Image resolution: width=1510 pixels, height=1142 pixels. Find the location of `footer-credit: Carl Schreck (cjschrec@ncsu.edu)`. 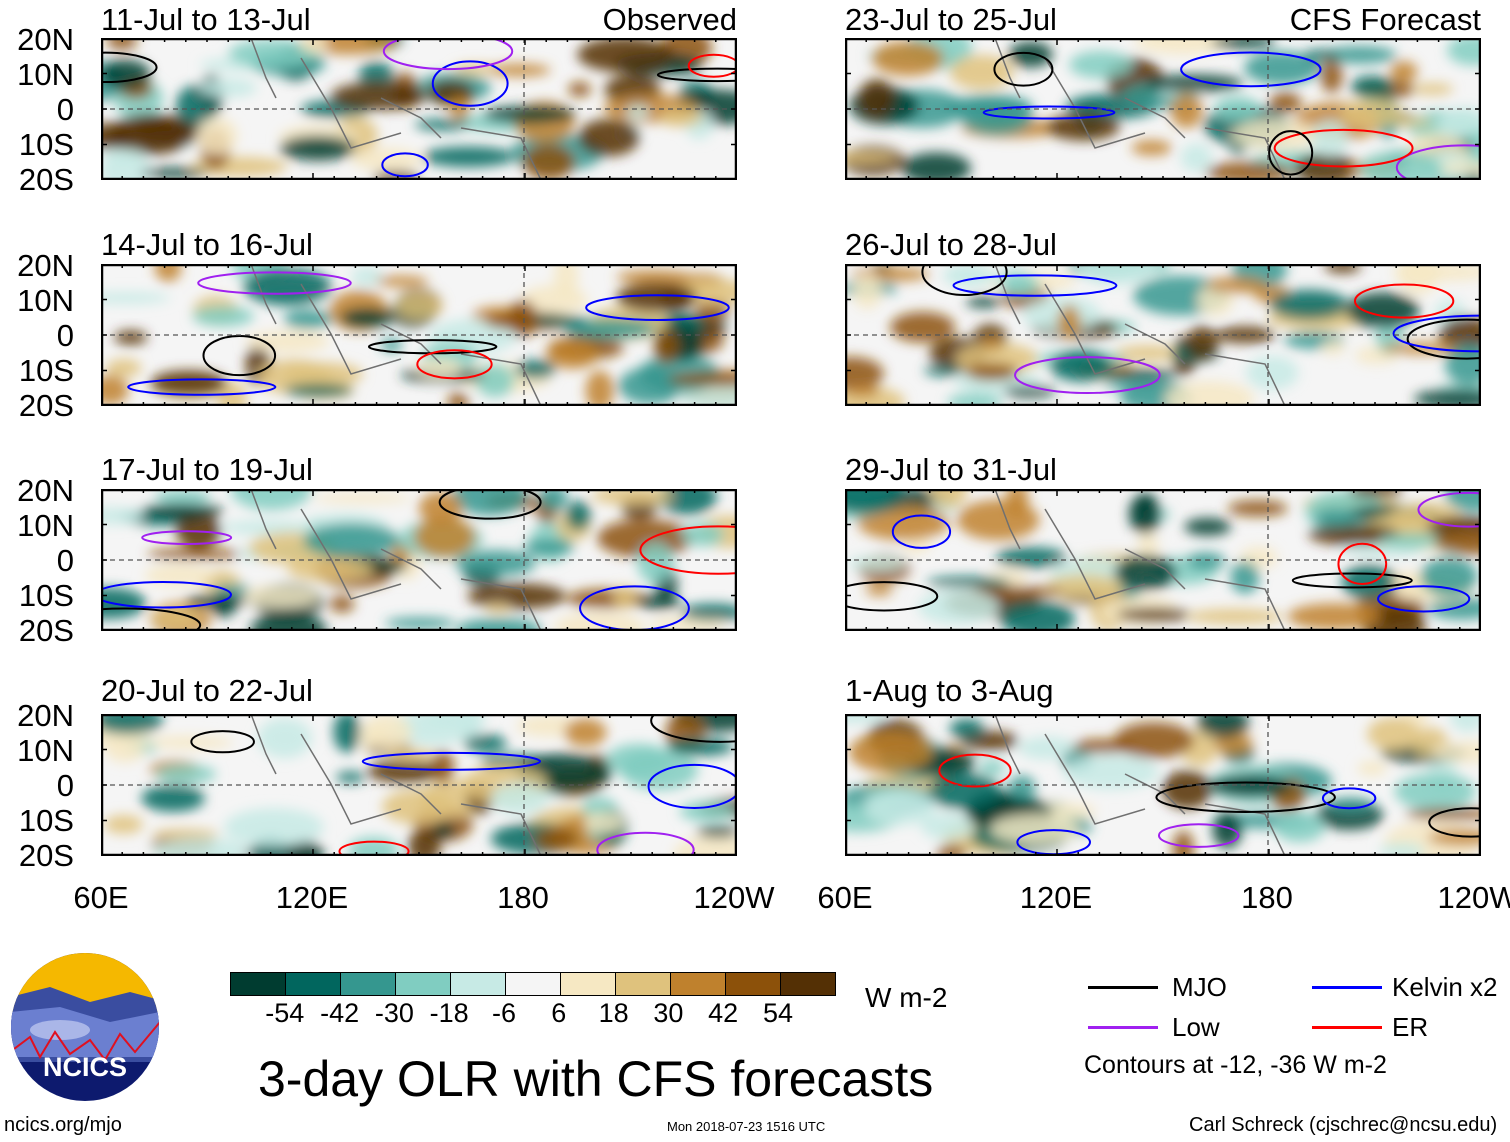

footer-credit: Carl Schreck (cjschrec@ncsu.edu) is located at coordinates (1343, 1125).